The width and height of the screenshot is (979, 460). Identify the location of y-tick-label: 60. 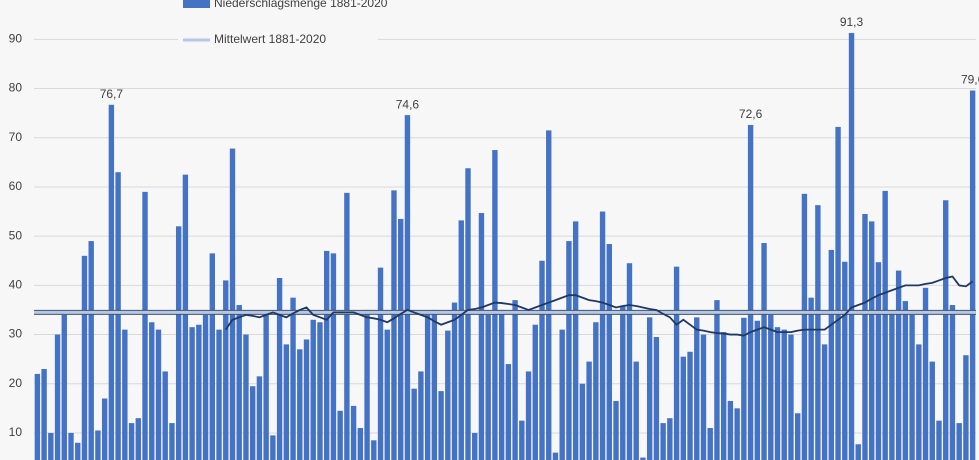
(16, 186).